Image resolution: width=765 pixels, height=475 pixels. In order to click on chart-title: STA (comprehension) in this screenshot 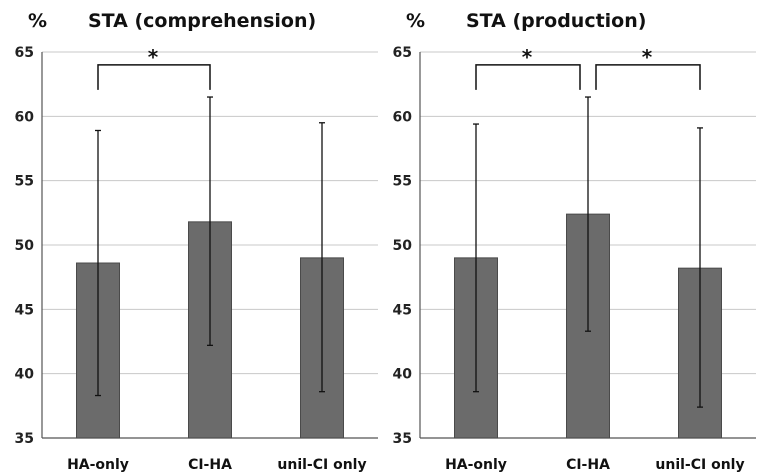, I will do `click(202, 21)`.